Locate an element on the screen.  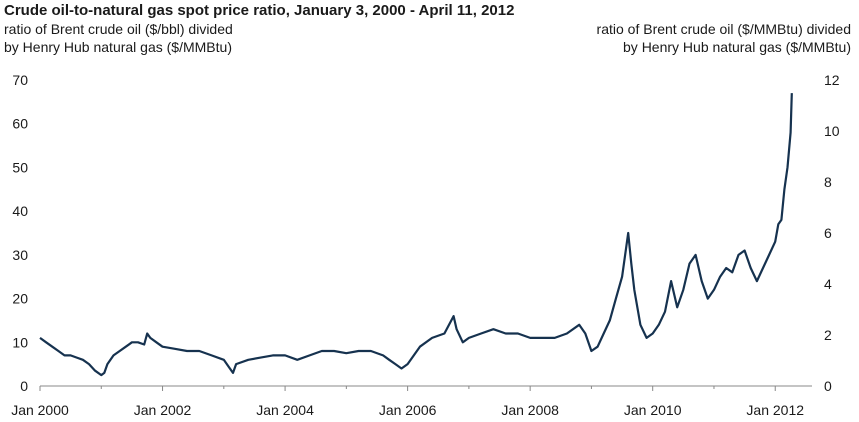
y-right-tick-label: 8 is located at coordinates (828, 182).